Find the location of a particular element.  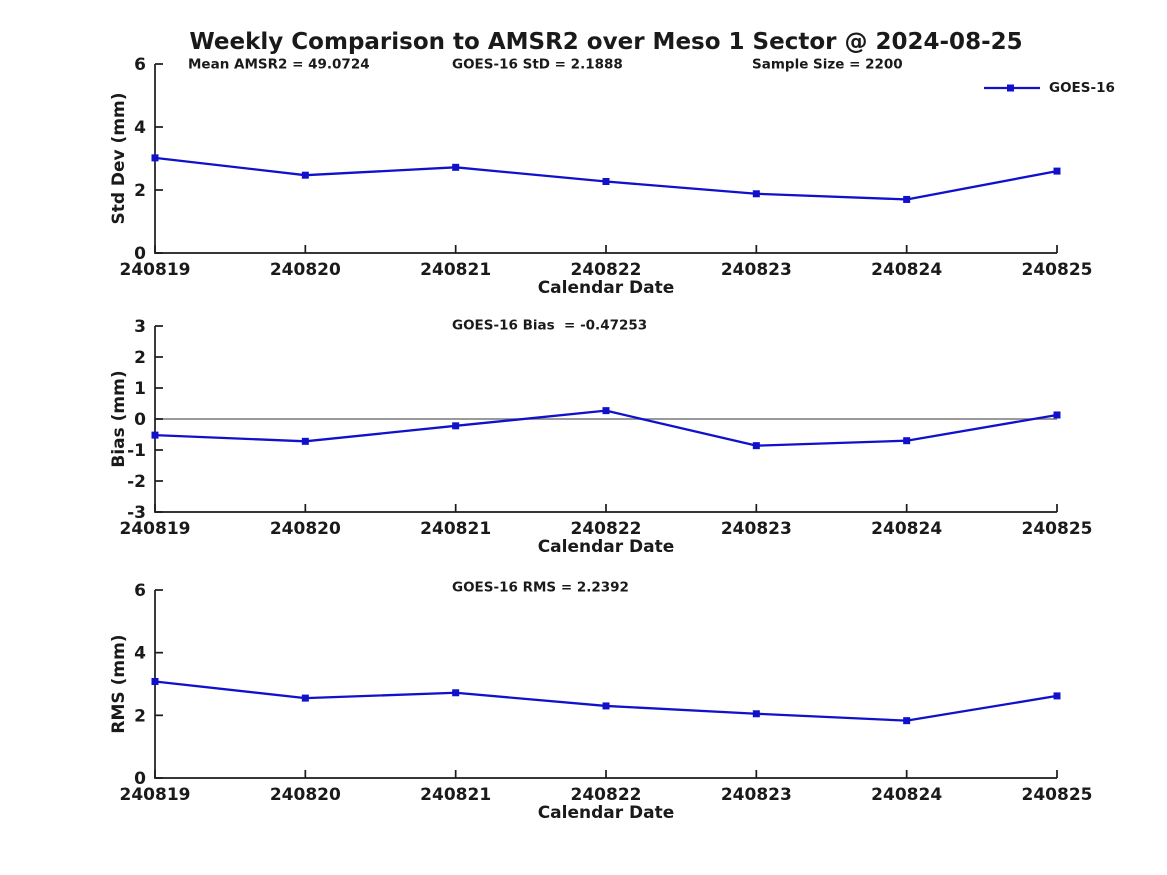

y-tick-label: -1 is located at coordinates (136, 451).